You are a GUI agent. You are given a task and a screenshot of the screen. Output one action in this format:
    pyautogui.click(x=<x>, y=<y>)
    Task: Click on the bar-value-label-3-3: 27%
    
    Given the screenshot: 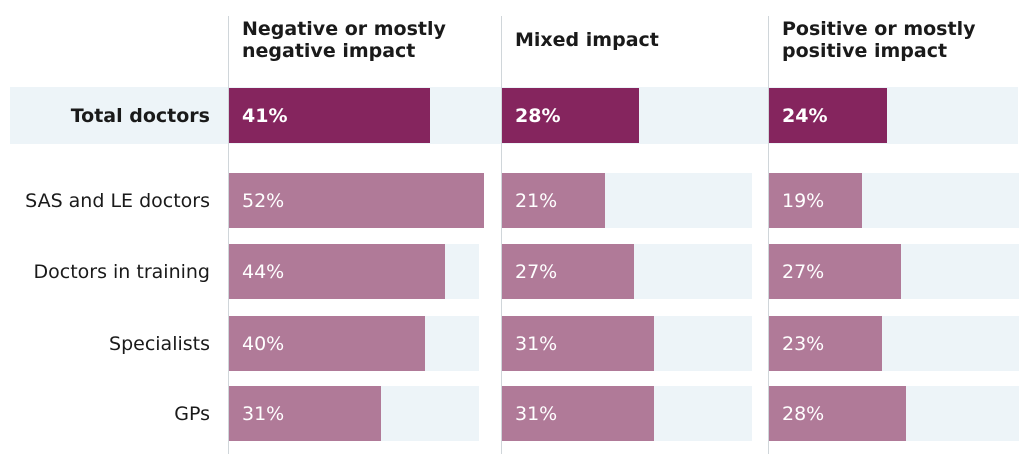 What is the action you would take?
    pyautogui.click(x=803, y=271)
    